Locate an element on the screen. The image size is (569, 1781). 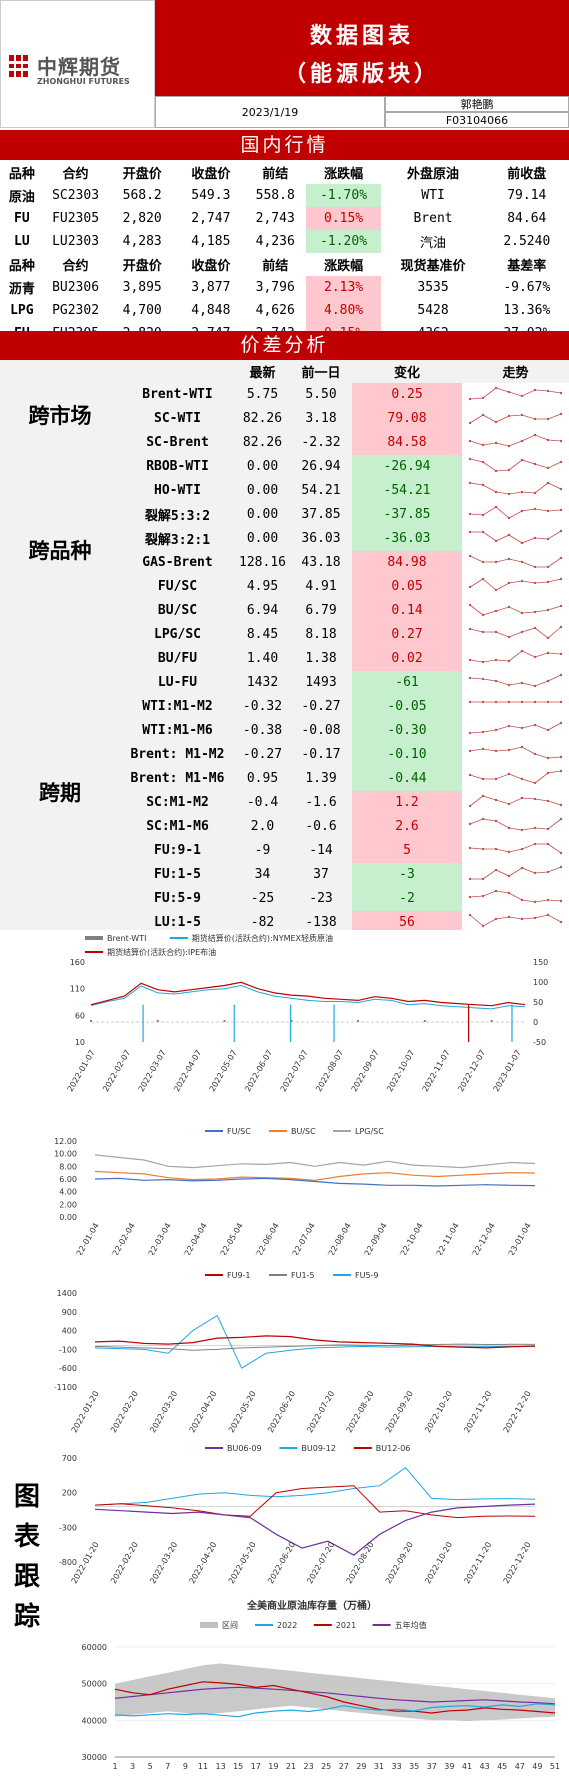
spread-name: FU:9-1 is located at coordinates (177, 851).